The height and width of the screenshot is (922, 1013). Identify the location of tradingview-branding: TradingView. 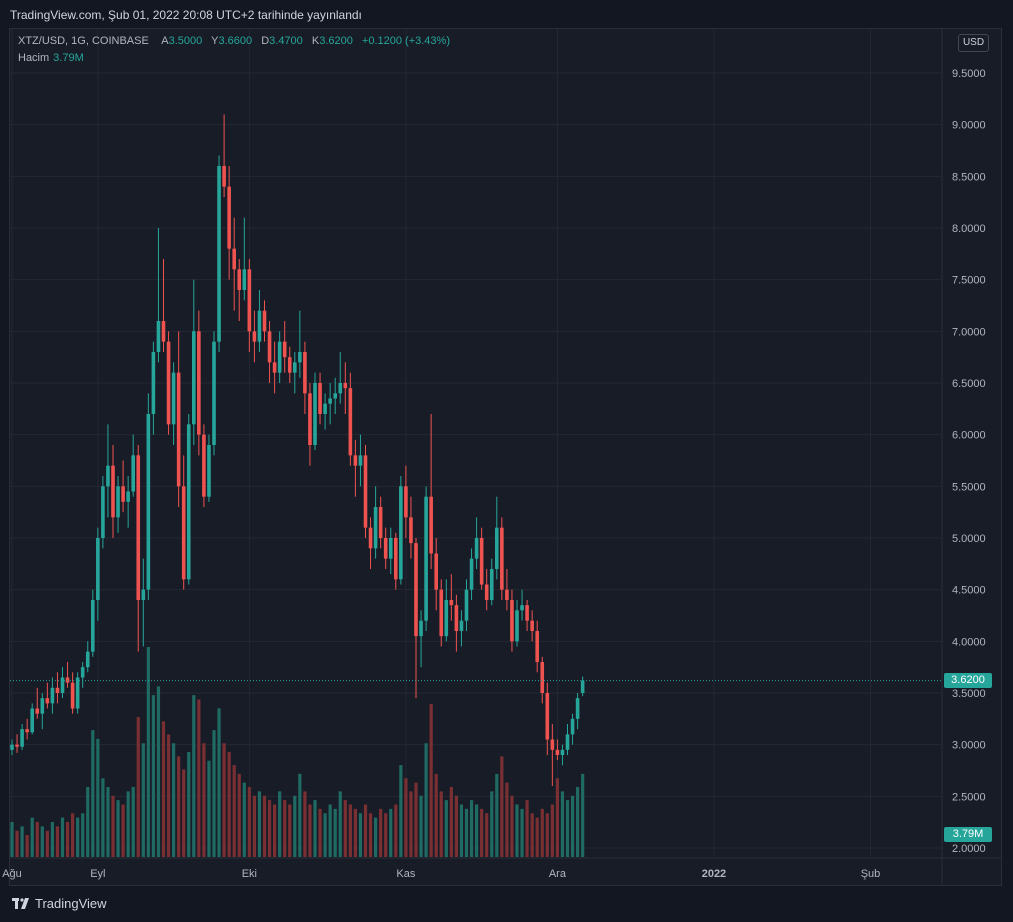
(59, 903).